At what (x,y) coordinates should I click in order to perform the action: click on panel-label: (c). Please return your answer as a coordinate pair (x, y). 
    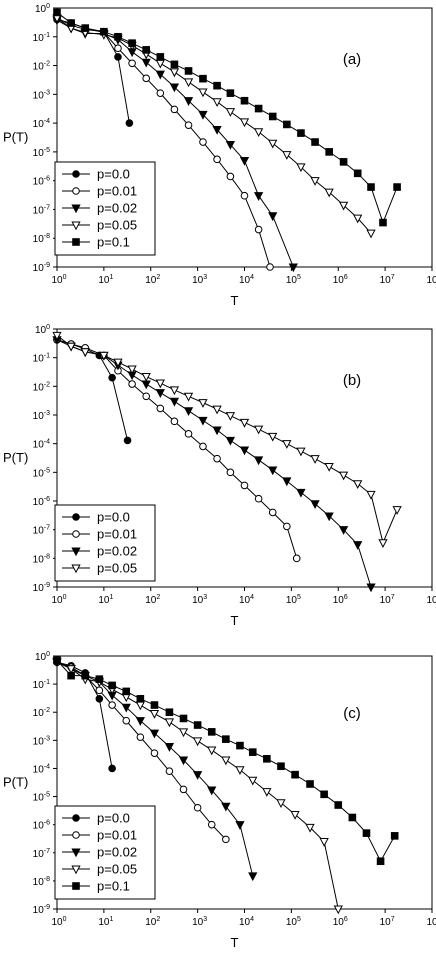
    Looking at the image, I should click on (352, 713).